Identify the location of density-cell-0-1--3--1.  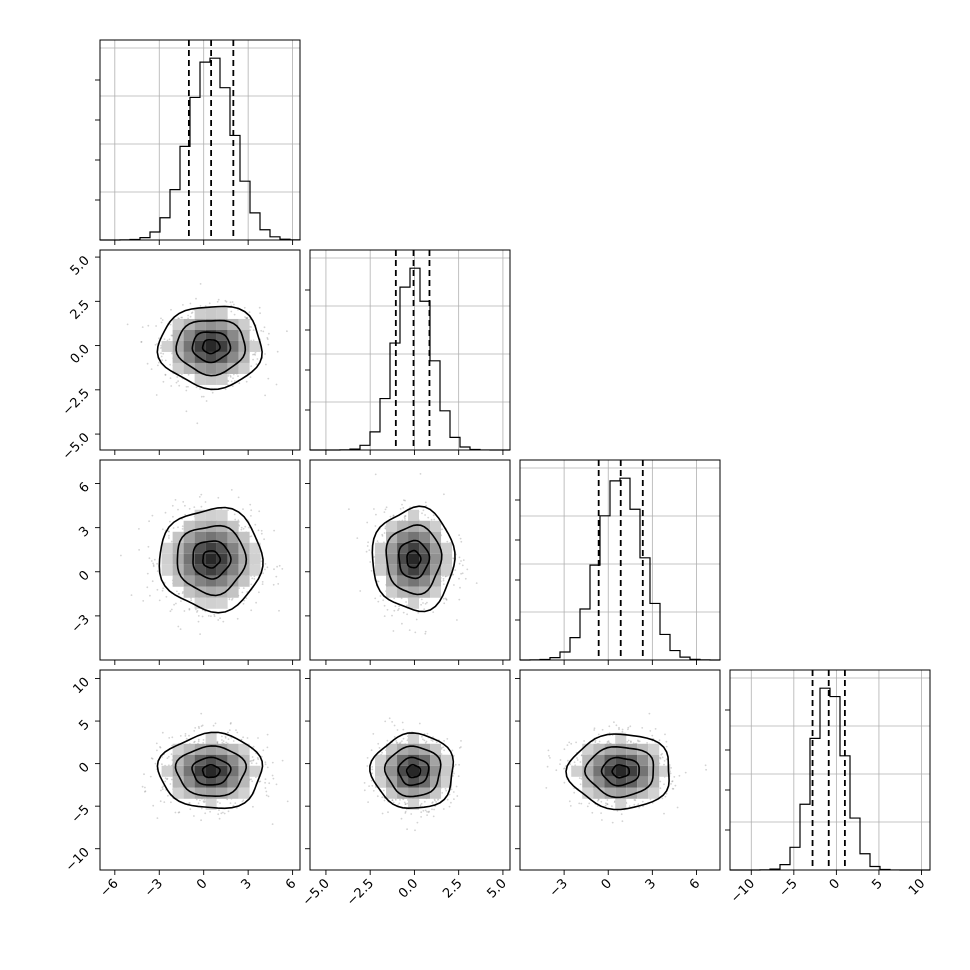
(178, 335).